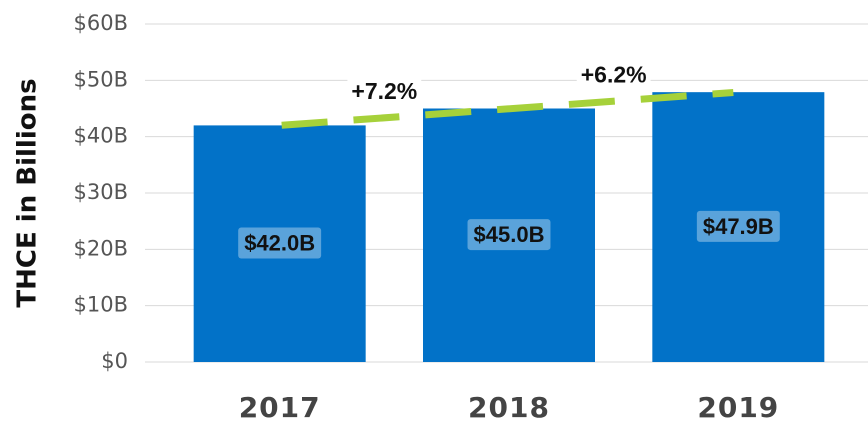 The image size is (868, 423). Describe the element at coordinates (507, 109) in the screenshot. I see `trend-line` at that location.